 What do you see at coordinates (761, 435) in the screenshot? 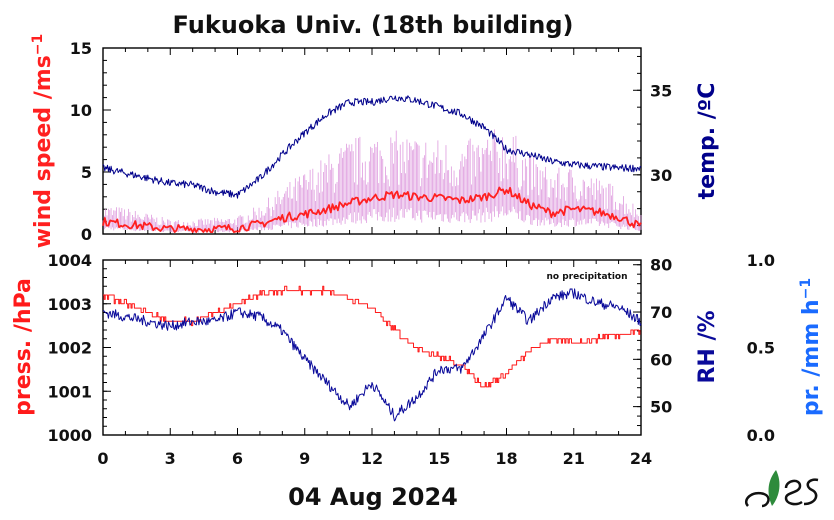
I see `precip-tick-label: 0.0` at bounding box center [761, 435].